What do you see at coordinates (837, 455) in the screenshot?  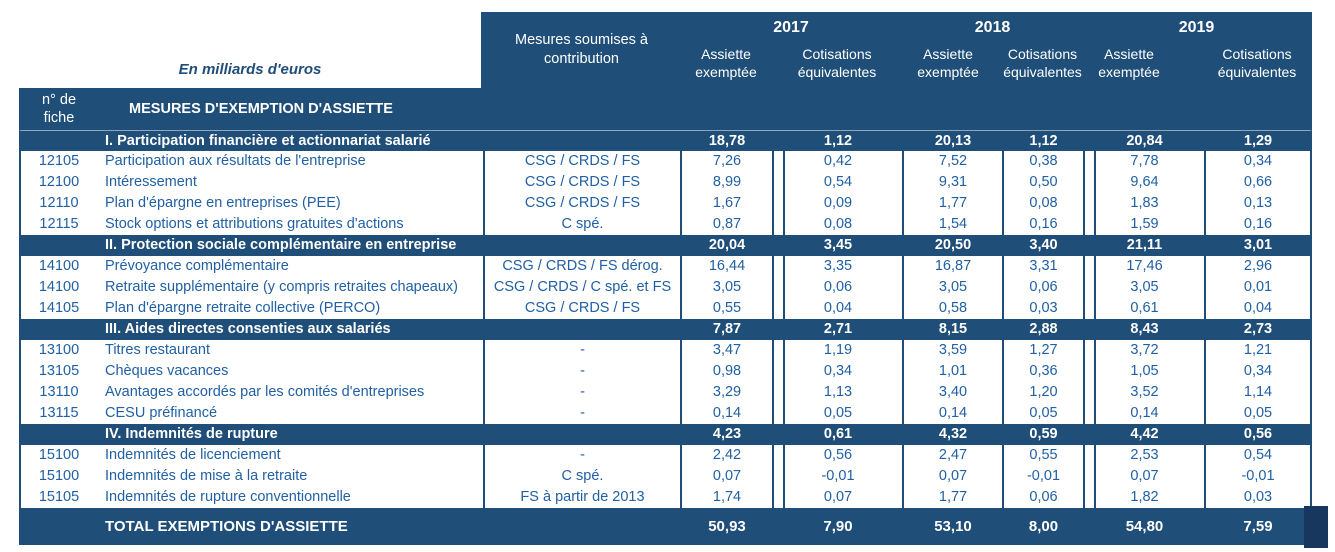 I see `value-cell: 0,56` at bounding box center [837, 455].